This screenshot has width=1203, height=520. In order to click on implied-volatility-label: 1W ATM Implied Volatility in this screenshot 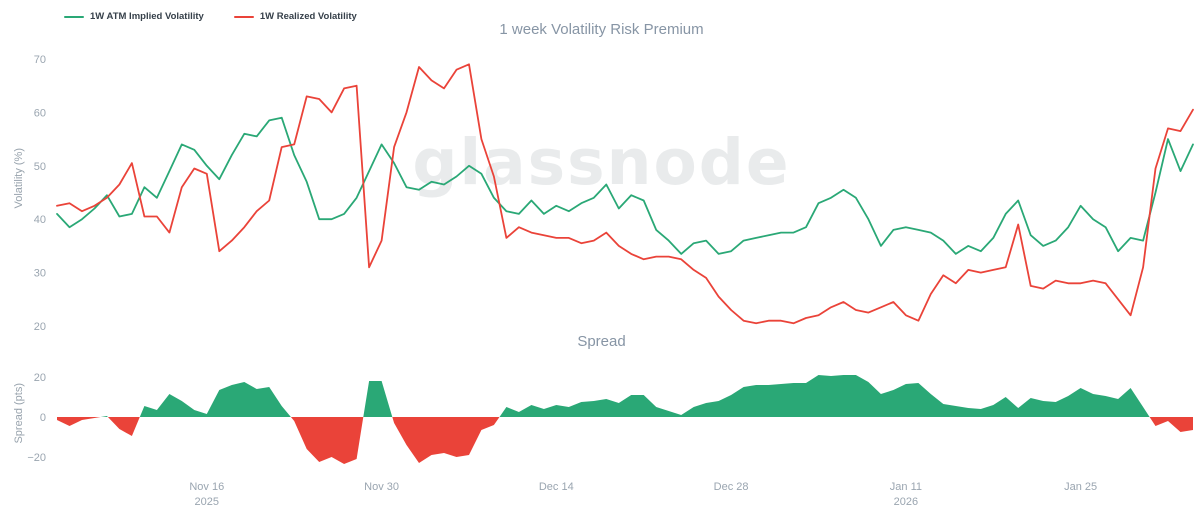, I will do `click(147, 16)`.